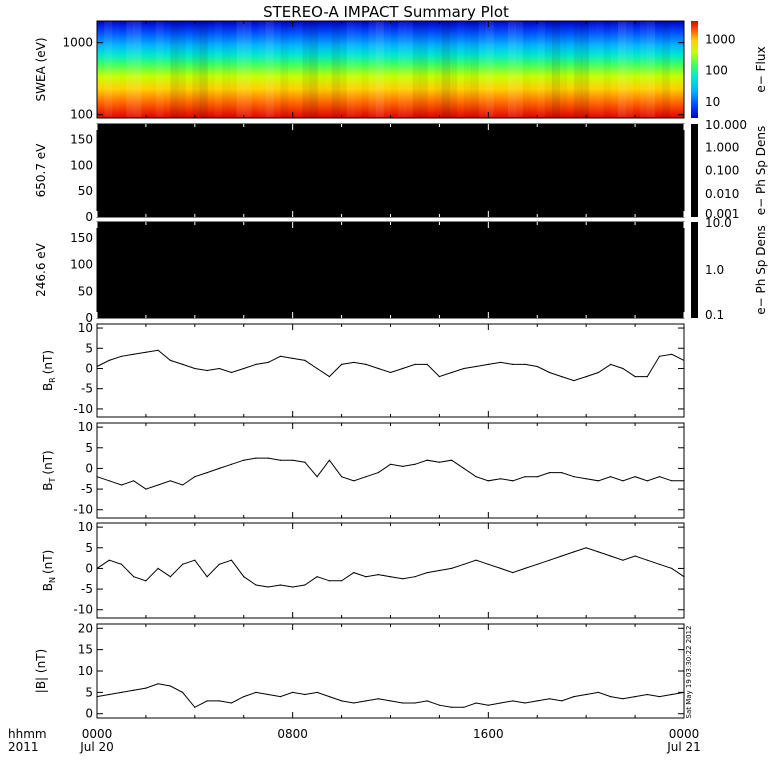 This screenshot has height=780, width=780. I want to click on colorbar-tick-label: 1.000, so click(722, 147).